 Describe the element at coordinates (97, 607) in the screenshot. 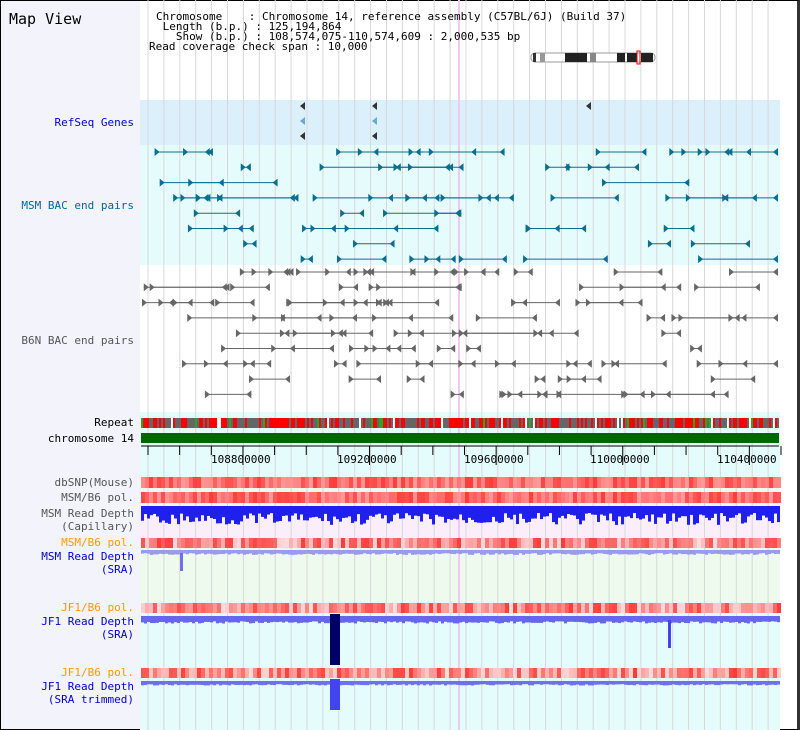

I see `track-label-jf1-pol: JF1/B6 pol.` at that location.